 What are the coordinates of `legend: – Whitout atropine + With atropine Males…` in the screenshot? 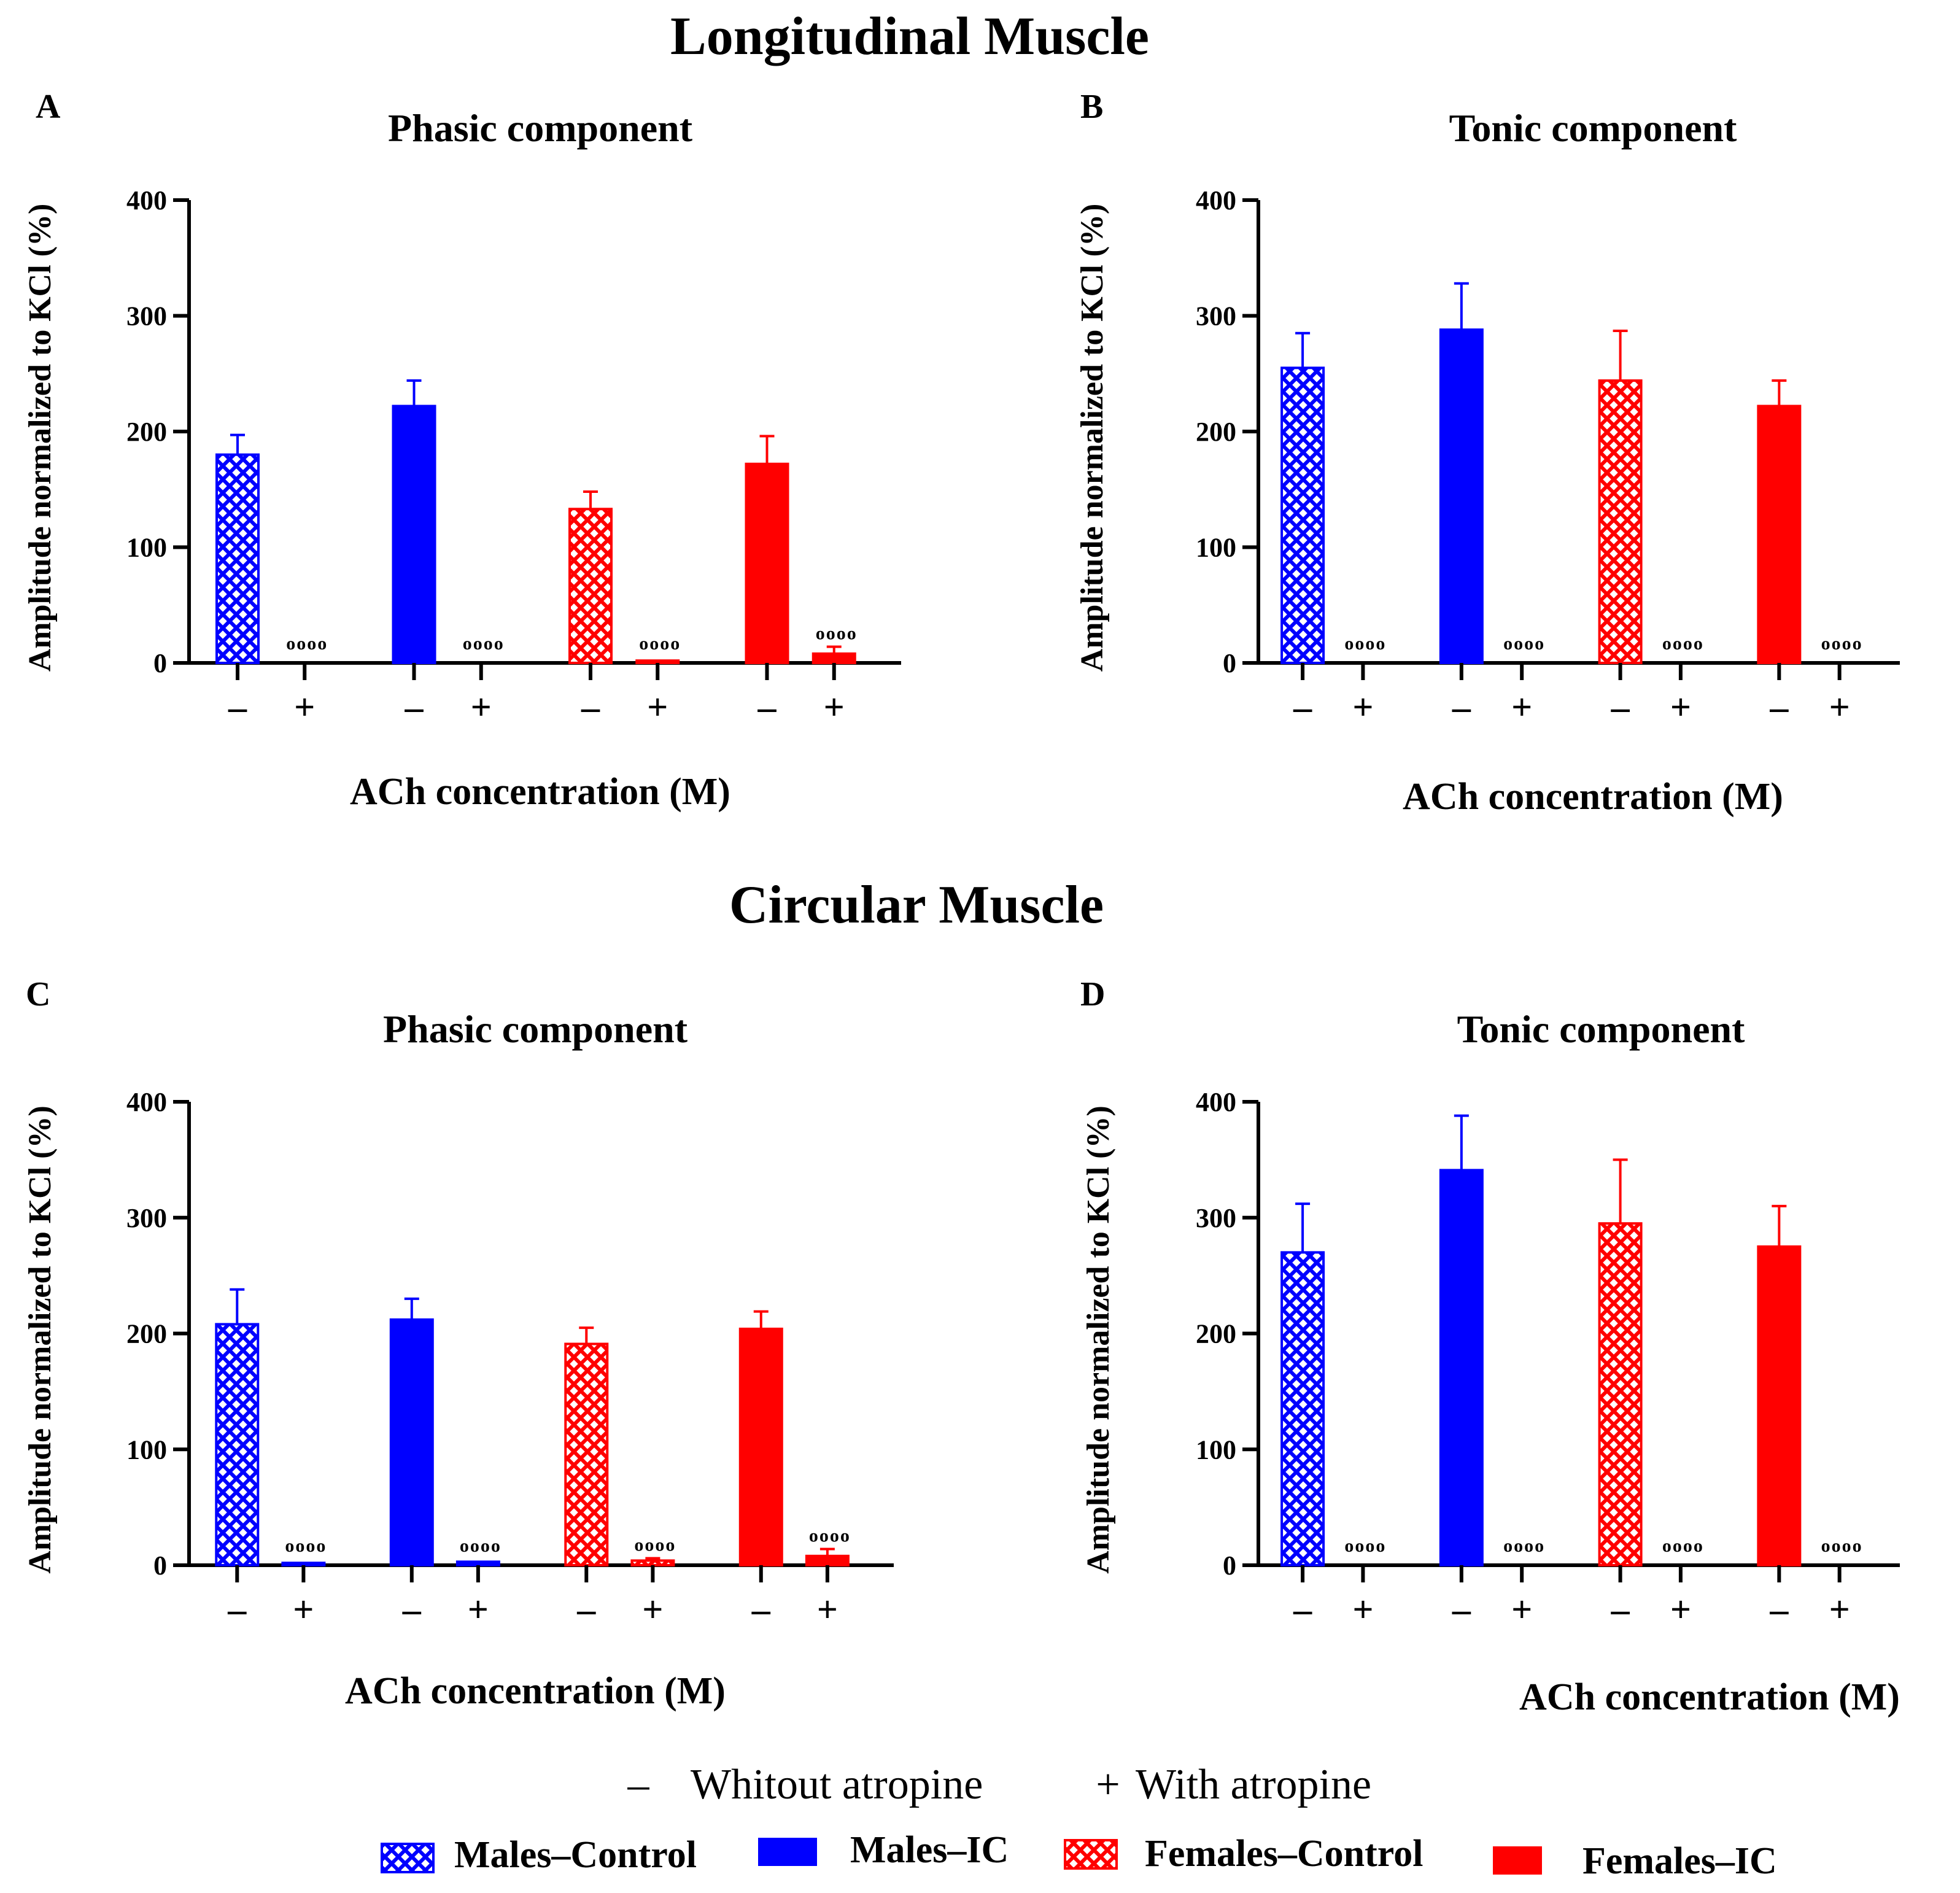 It's located at (1079, 1822).